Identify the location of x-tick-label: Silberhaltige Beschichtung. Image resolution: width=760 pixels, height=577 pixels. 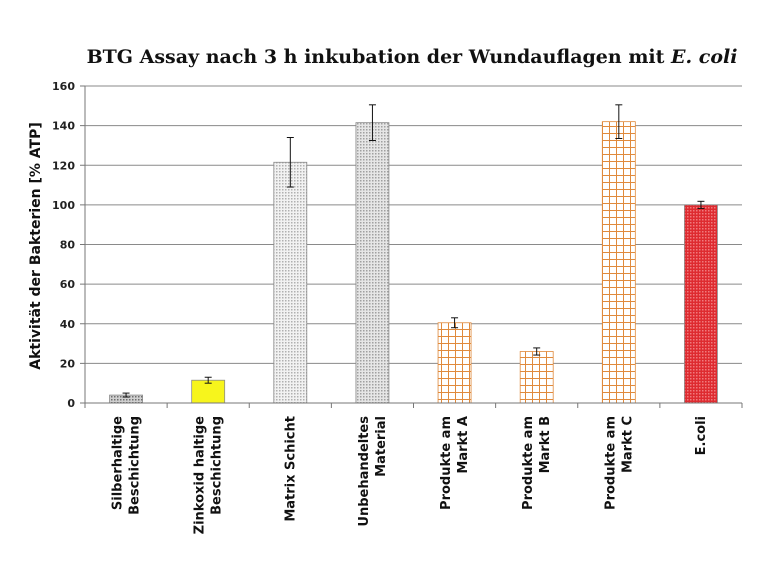
(127, 465).